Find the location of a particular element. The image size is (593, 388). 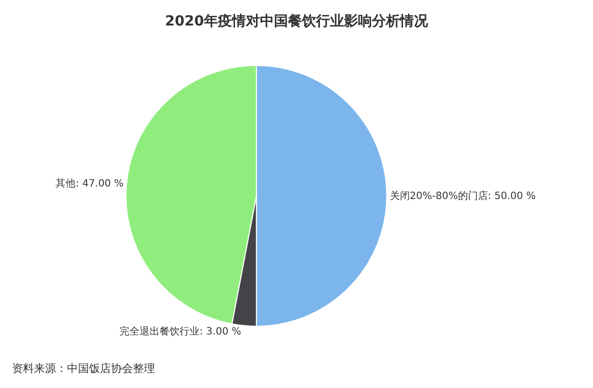

chart-title: 2020年疫情对中国餐饮行业影响分析情况 is located at coordinates (297, 21).